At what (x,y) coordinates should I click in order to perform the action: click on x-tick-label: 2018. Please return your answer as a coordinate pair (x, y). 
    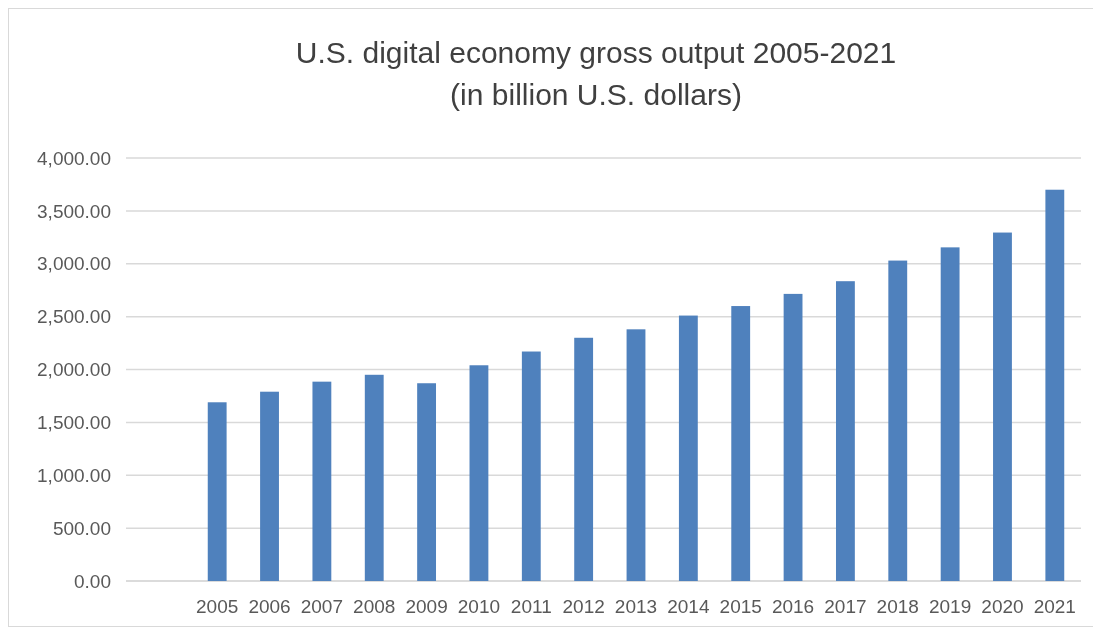
    Looking at the image, I should click on (897, 606).